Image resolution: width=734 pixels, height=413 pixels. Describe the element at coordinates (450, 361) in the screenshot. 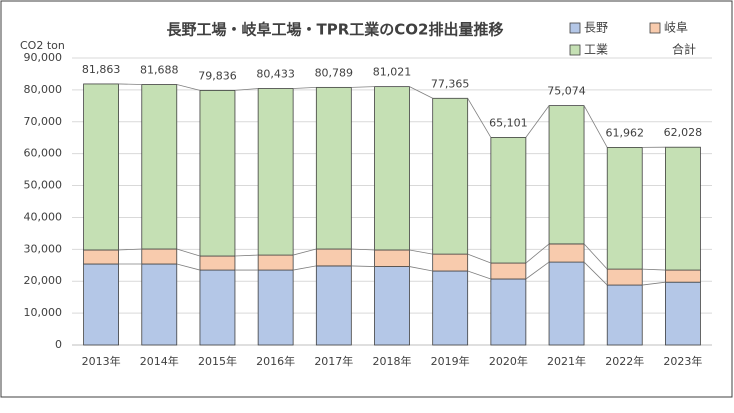

I see `x-tick-label: 2019年` at that location.